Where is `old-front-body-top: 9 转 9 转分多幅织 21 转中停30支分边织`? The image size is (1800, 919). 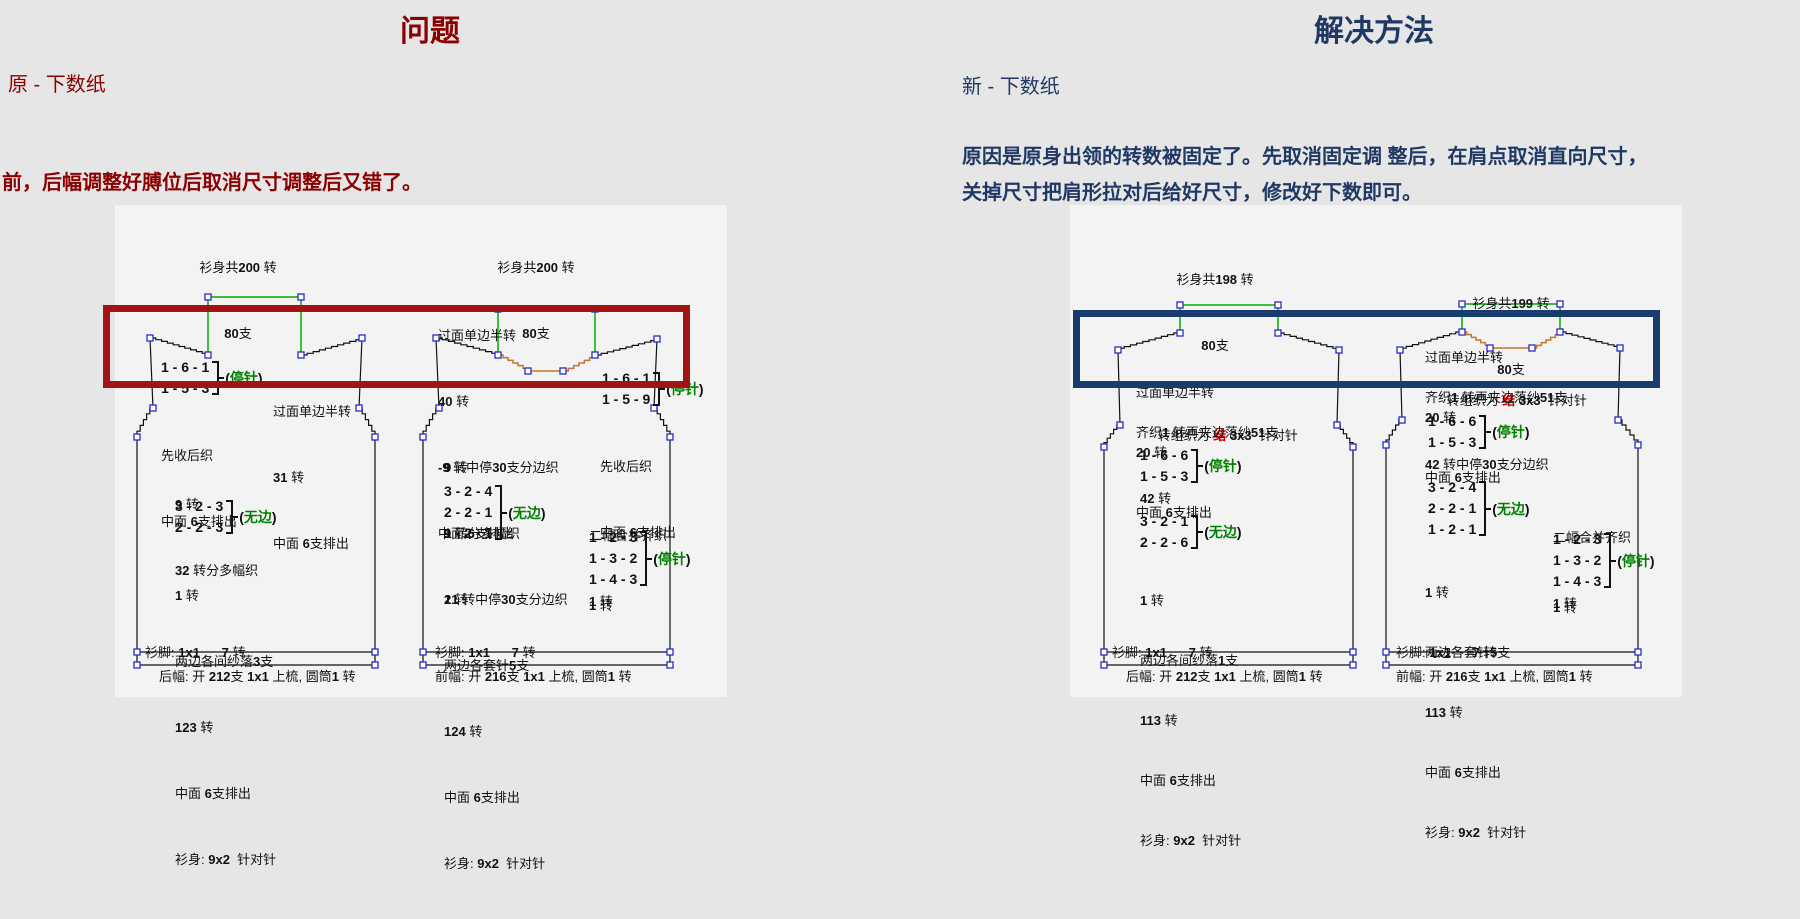
old-front-body-top: 9 转 9 转分多幅织 21 转中停30支分边织 is located at coordinates (506, 534).